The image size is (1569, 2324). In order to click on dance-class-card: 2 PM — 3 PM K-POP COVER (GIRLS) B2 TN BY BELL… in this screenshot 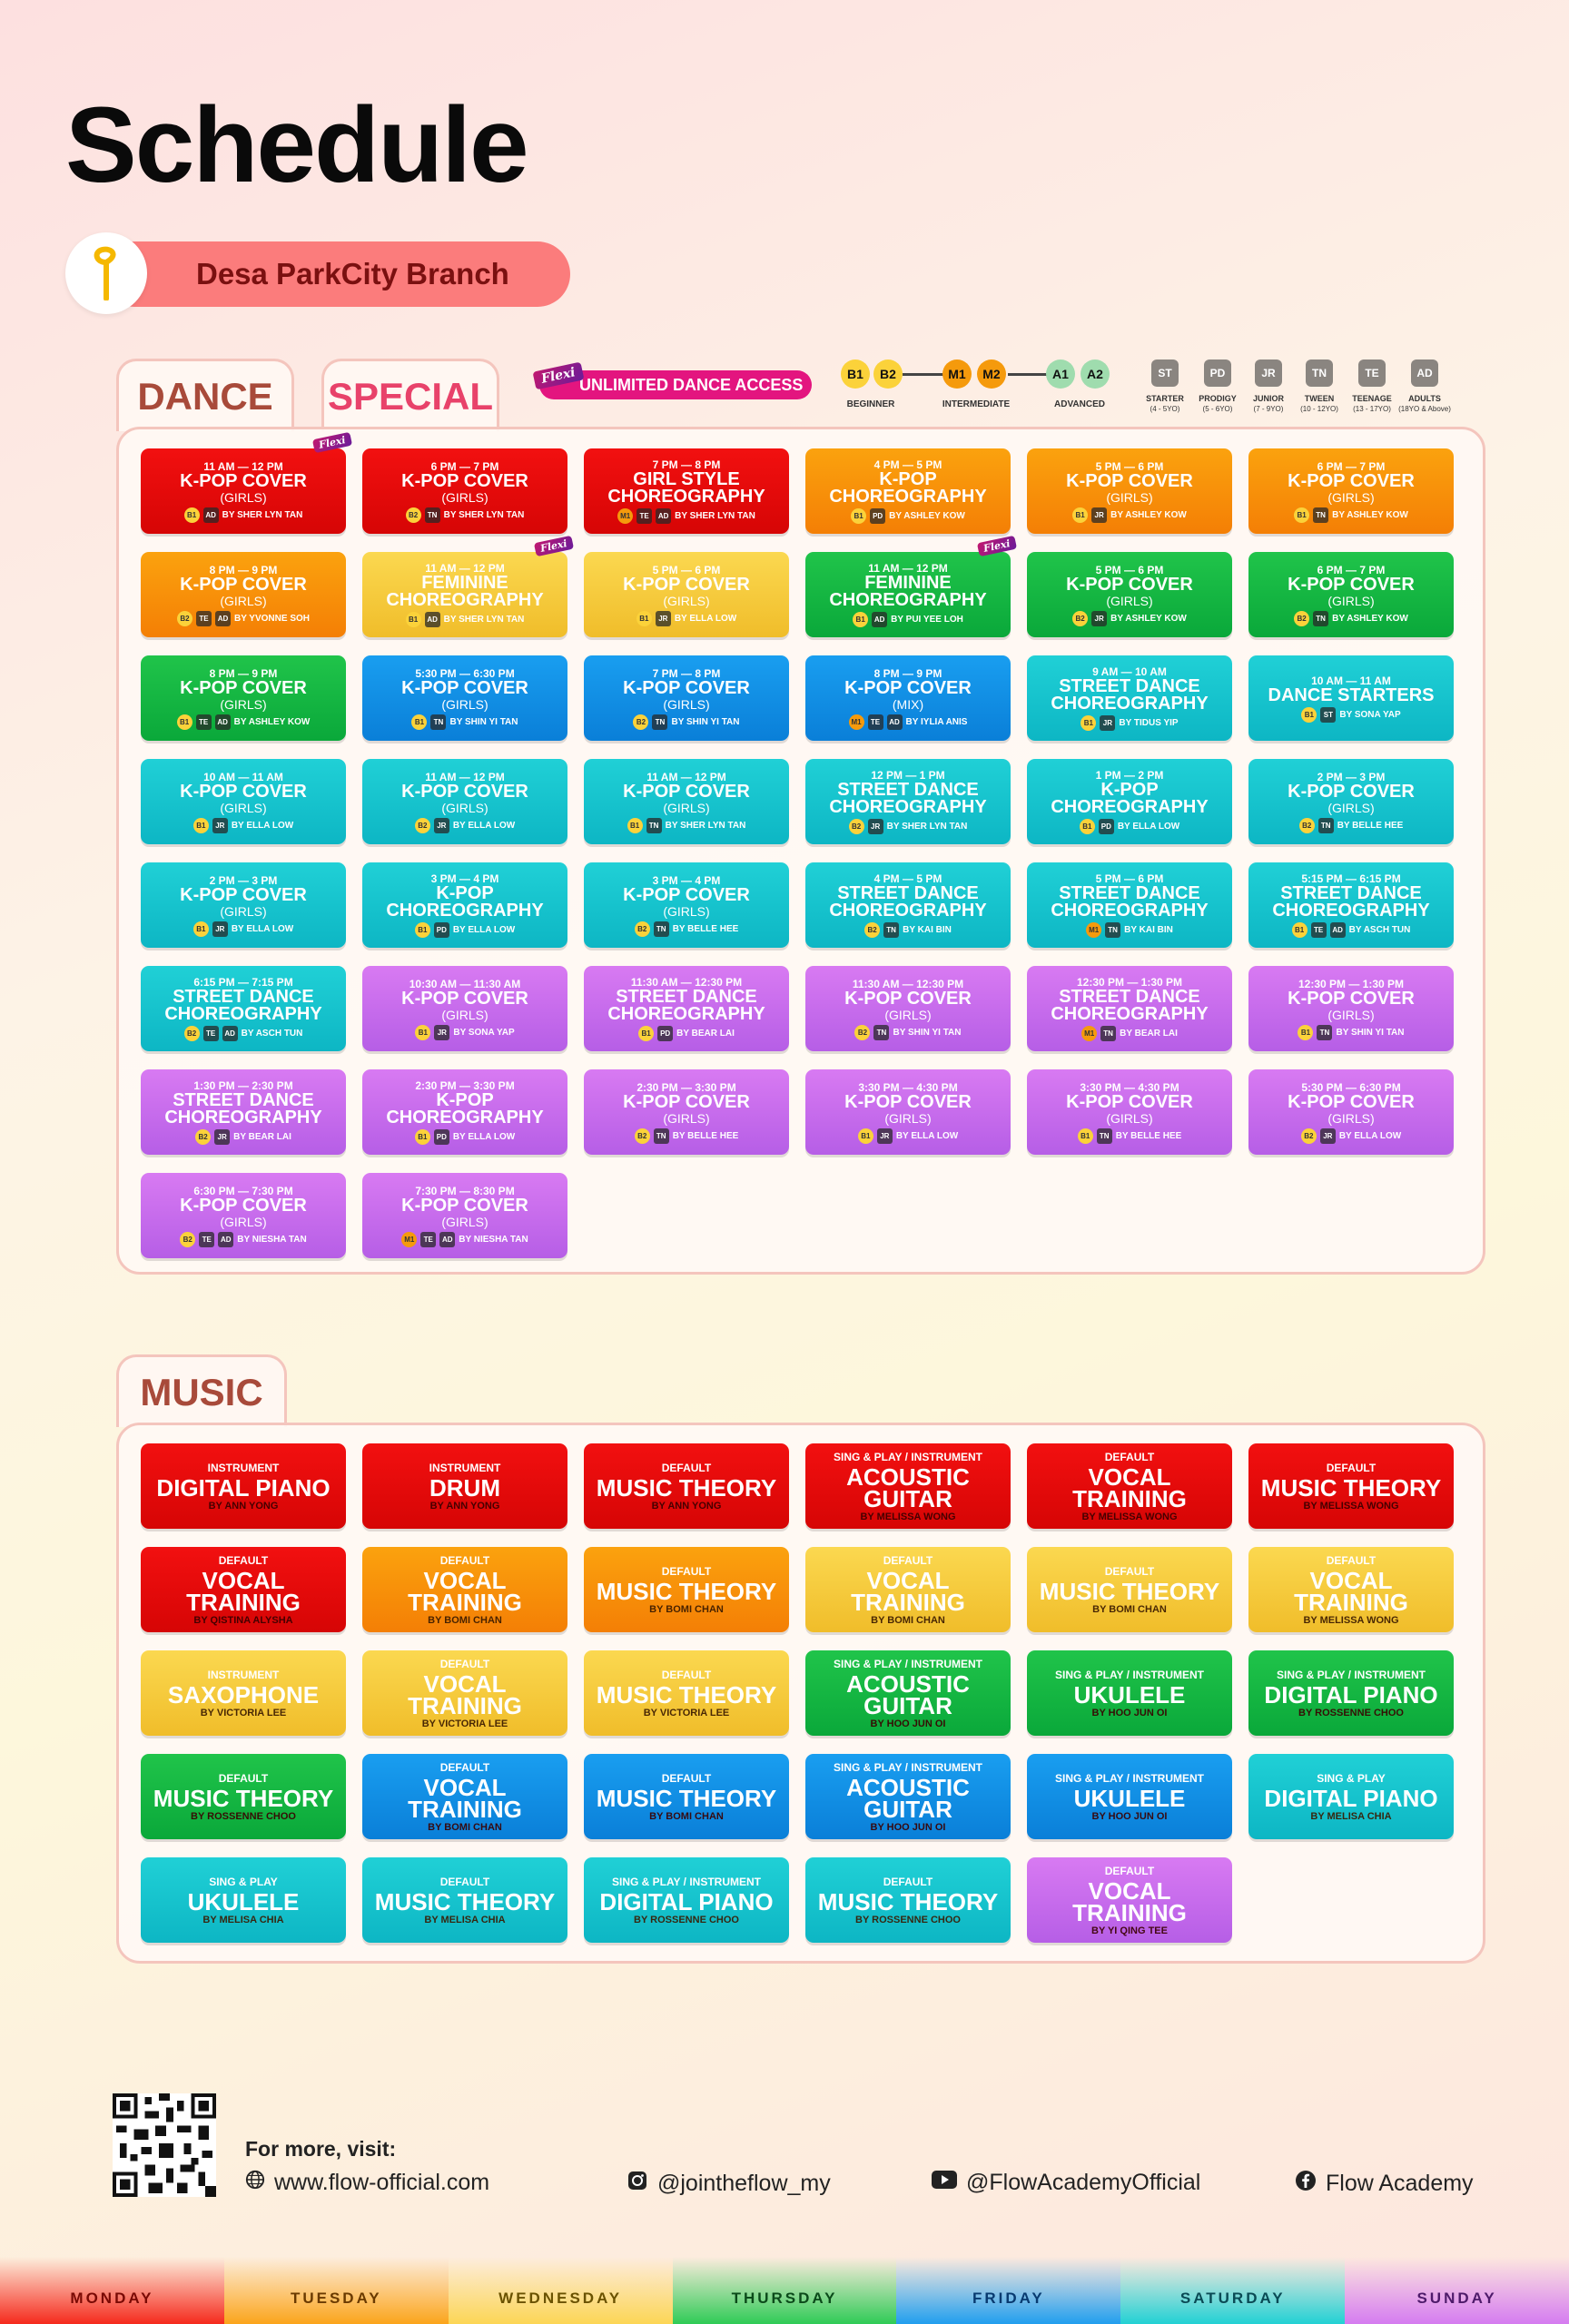, I will do `click(1351, 801)`.